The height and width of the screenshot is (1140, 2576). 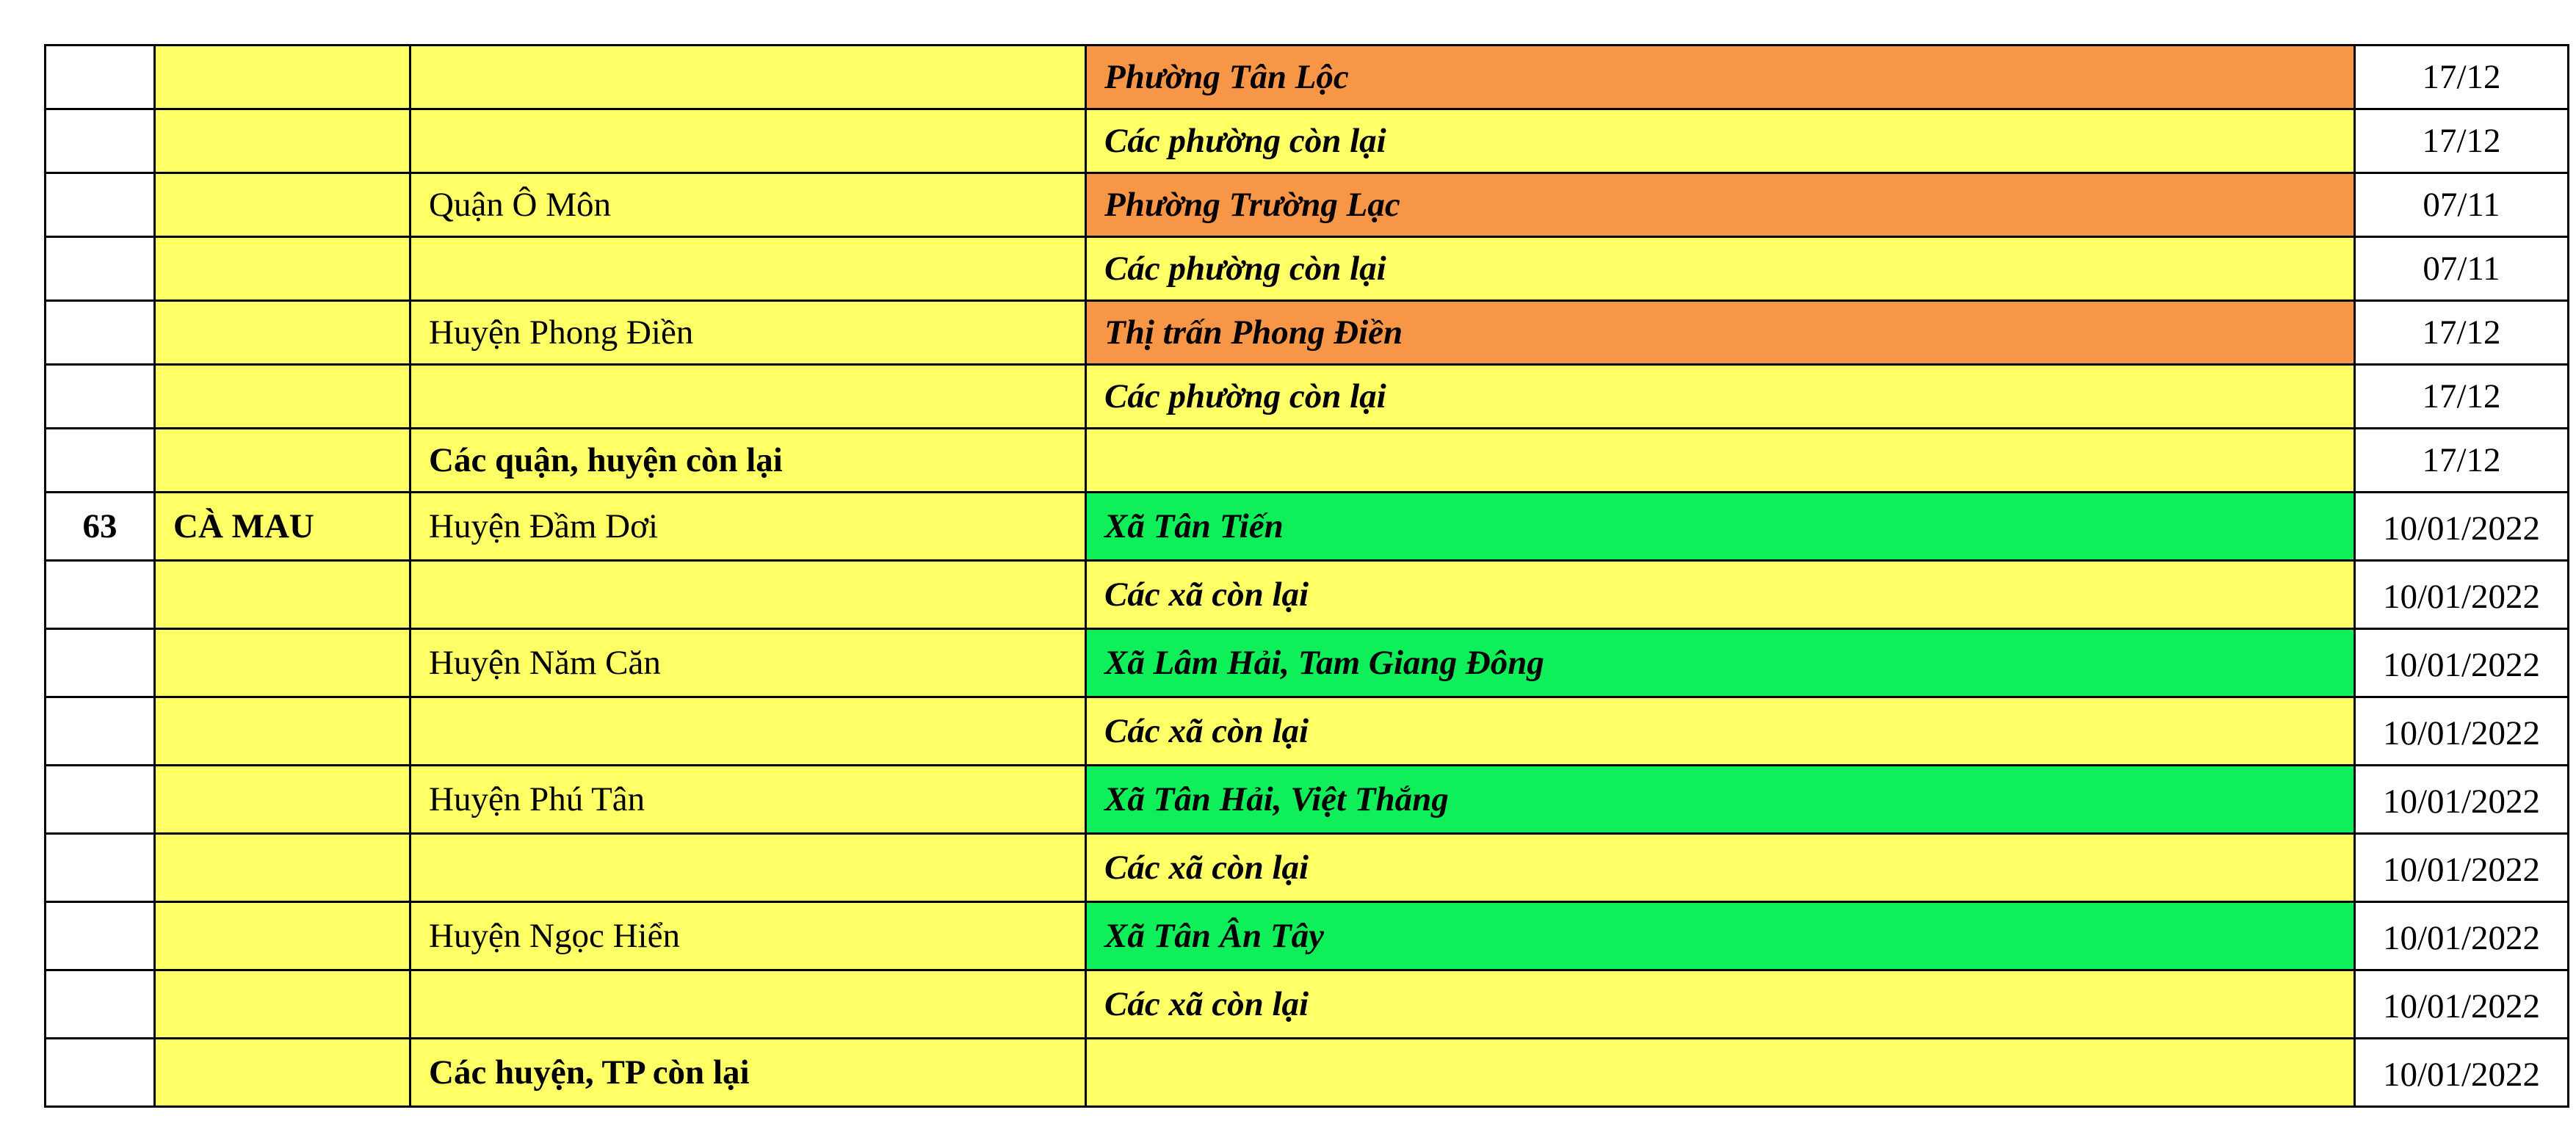 What do you see at coordinates (1720, 799) in the screenshot?
I see `ward-cell: Xã Tân Hải, Việt Thắng` at bounding box center [1720, 799].